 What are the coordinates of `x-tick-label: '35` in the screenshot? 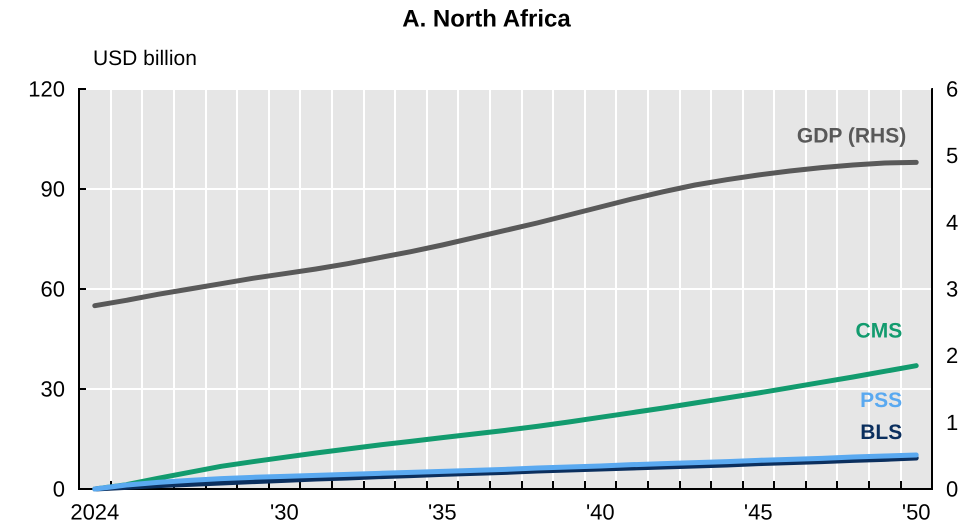 It's located at (442, 512).